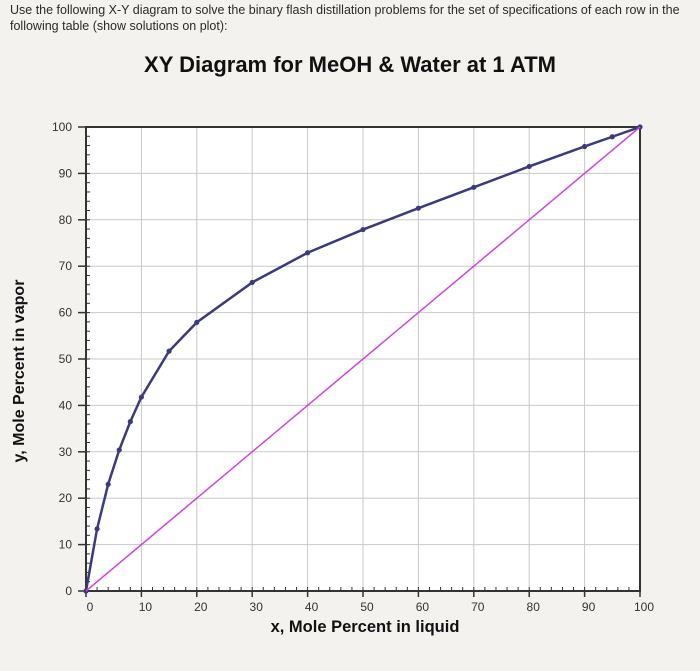 This screenshot has width=700, height=671. What do you see at coordinates (66, 173) in the screenshot?
I see `y-tick-label: 90` at bounding box center [66, 173].